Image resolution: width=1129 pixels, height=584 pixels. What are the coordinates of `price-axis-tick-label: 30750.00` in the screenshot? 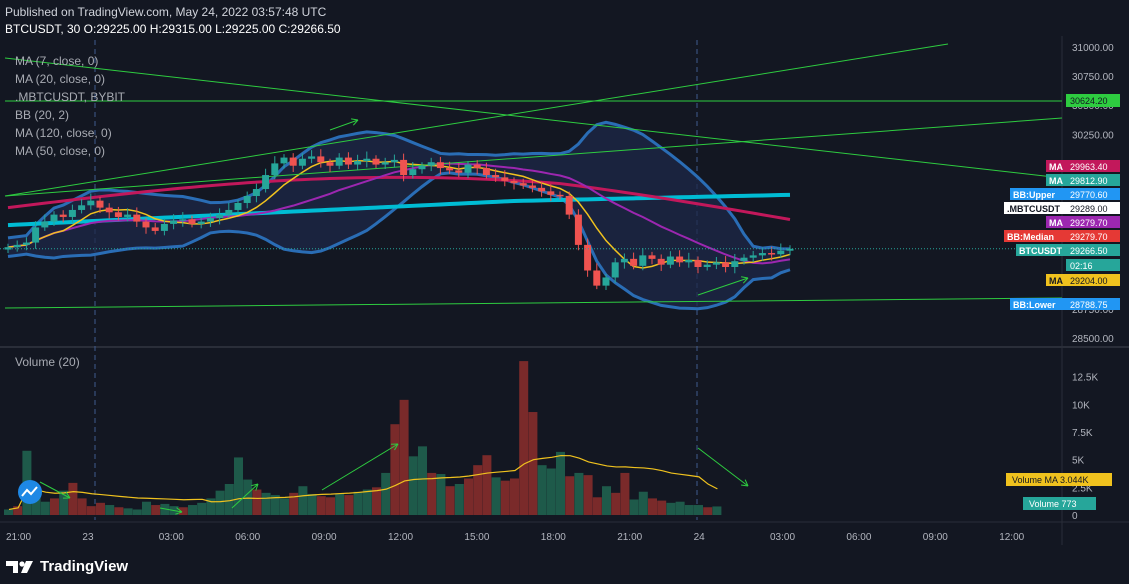 It's located at (1093, 77).